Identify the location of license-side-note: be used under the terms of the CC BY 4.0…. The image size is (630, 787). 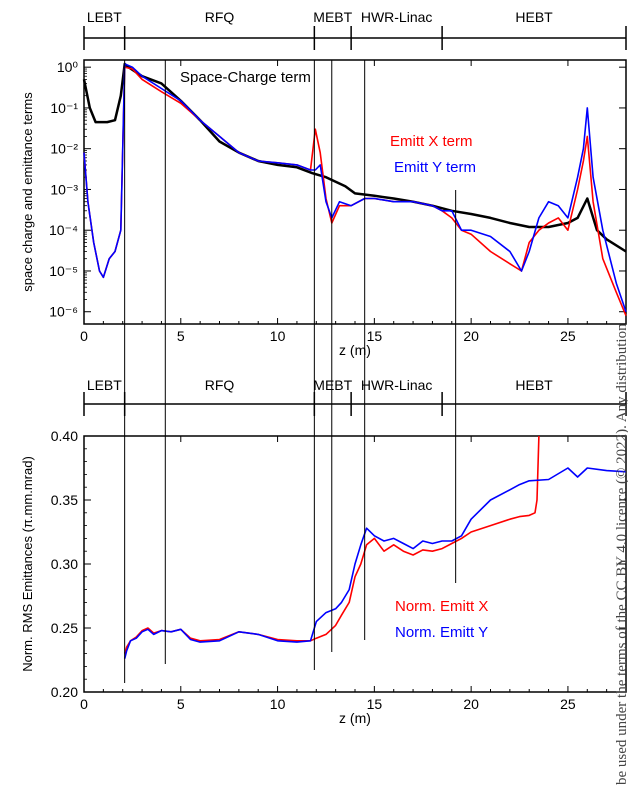
(620, 393).